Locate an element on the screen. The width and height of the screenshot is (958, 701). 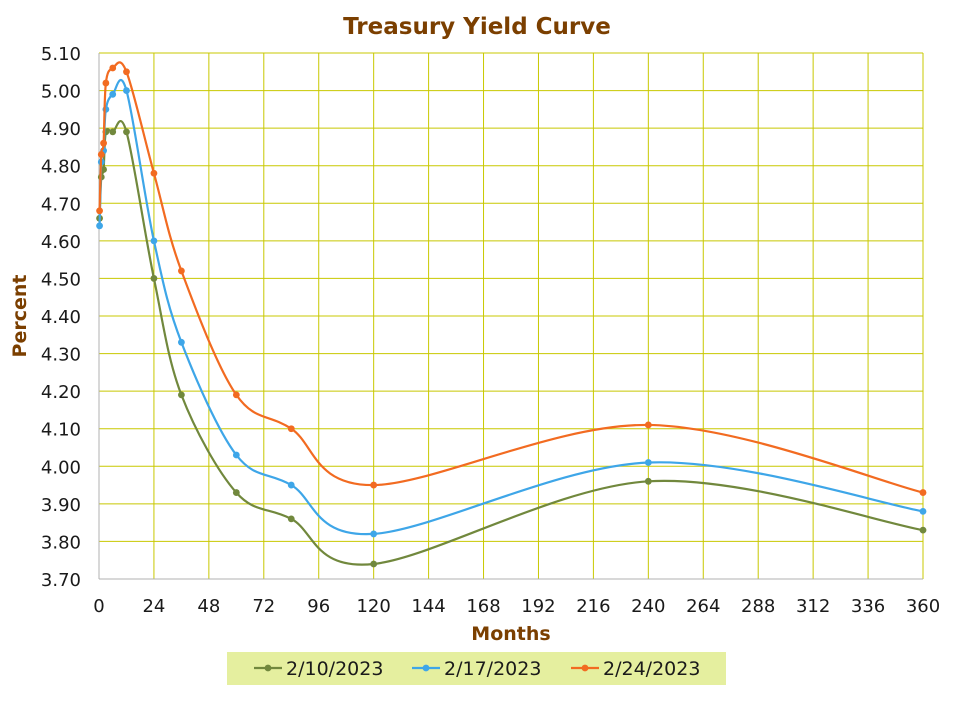
y-tick-label: 4.10 is located at coordinates (61, 430).